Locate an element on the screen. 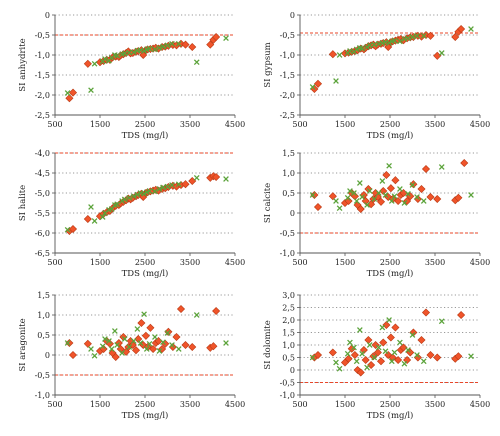 The width and height of the screenshot is (500, 436). y-tick-label: 0,5 is located at coordinates (288, 358).